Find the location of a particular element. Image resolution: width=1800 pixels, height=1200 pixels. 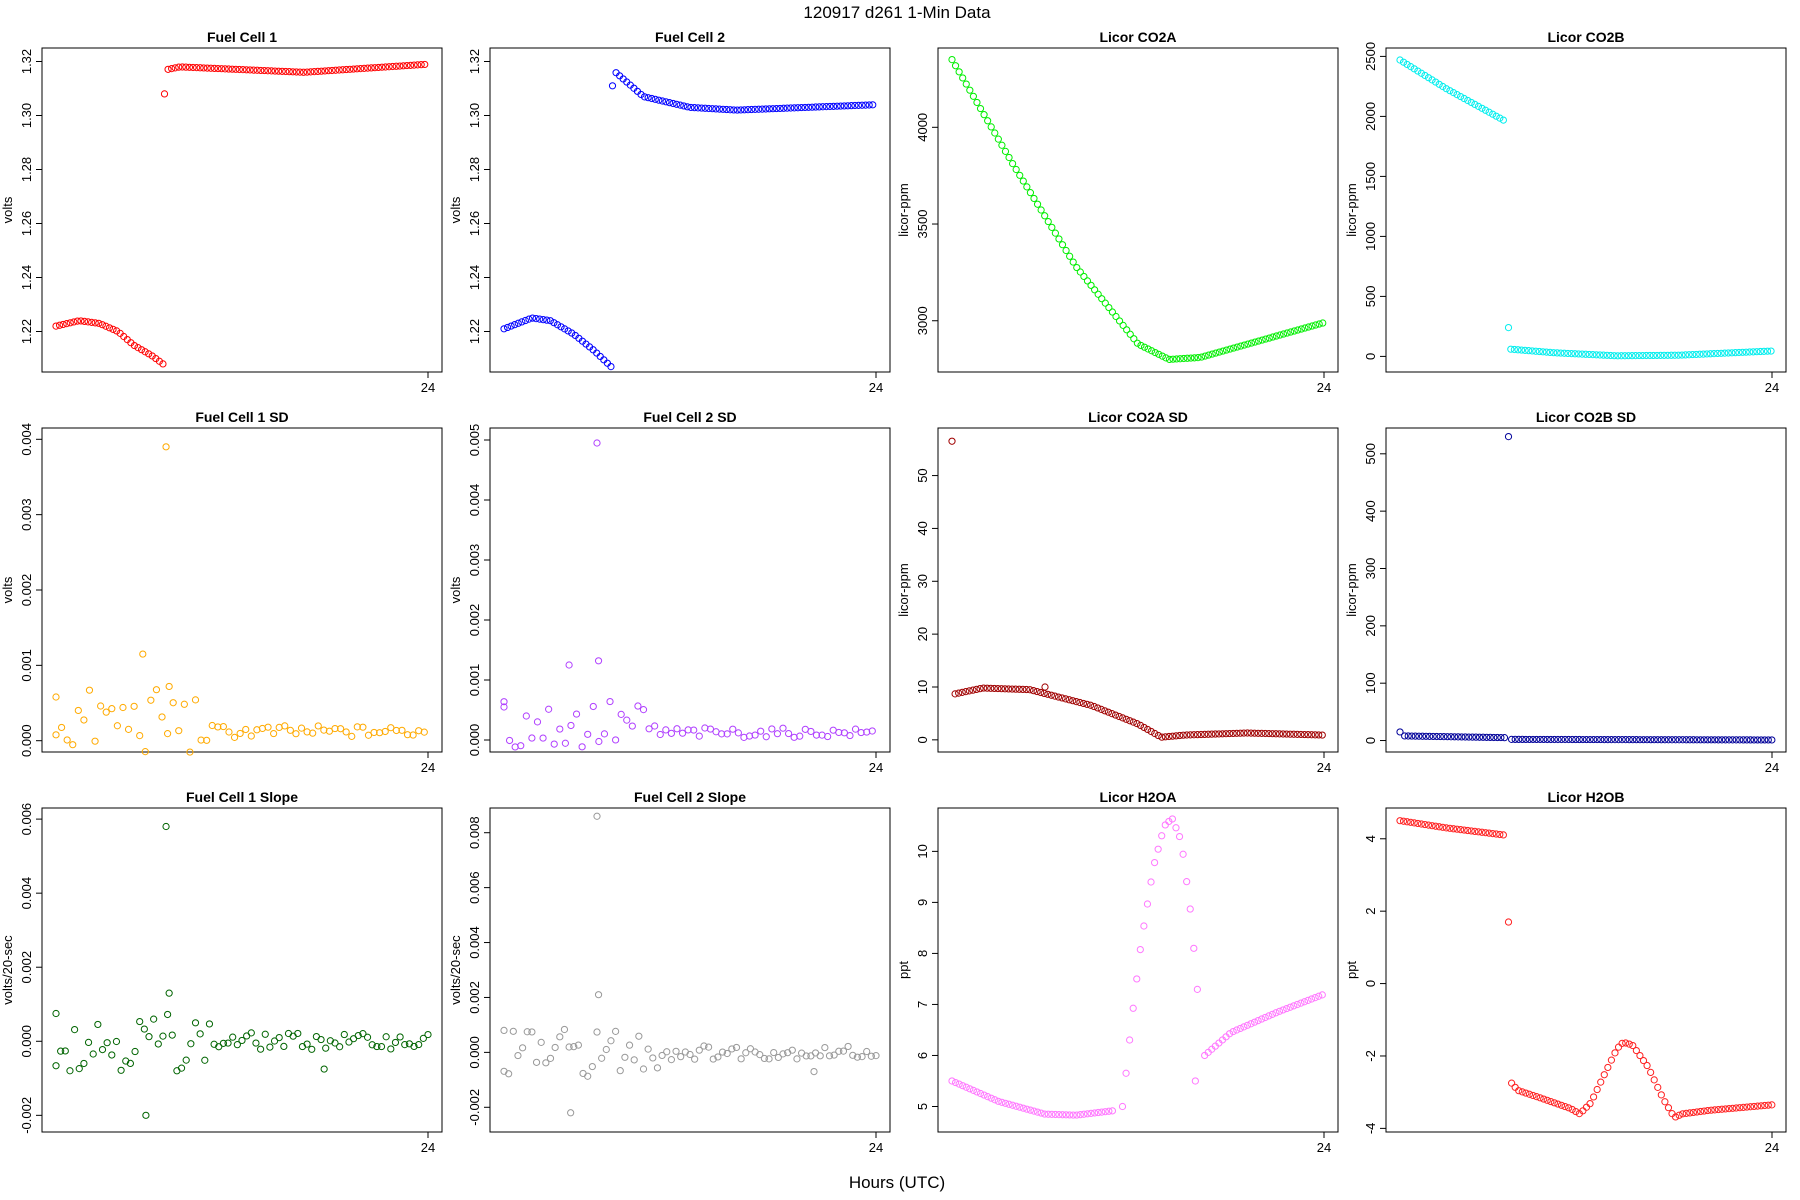

y-tick-label: 1.24 is located at coordinates (26, 277).